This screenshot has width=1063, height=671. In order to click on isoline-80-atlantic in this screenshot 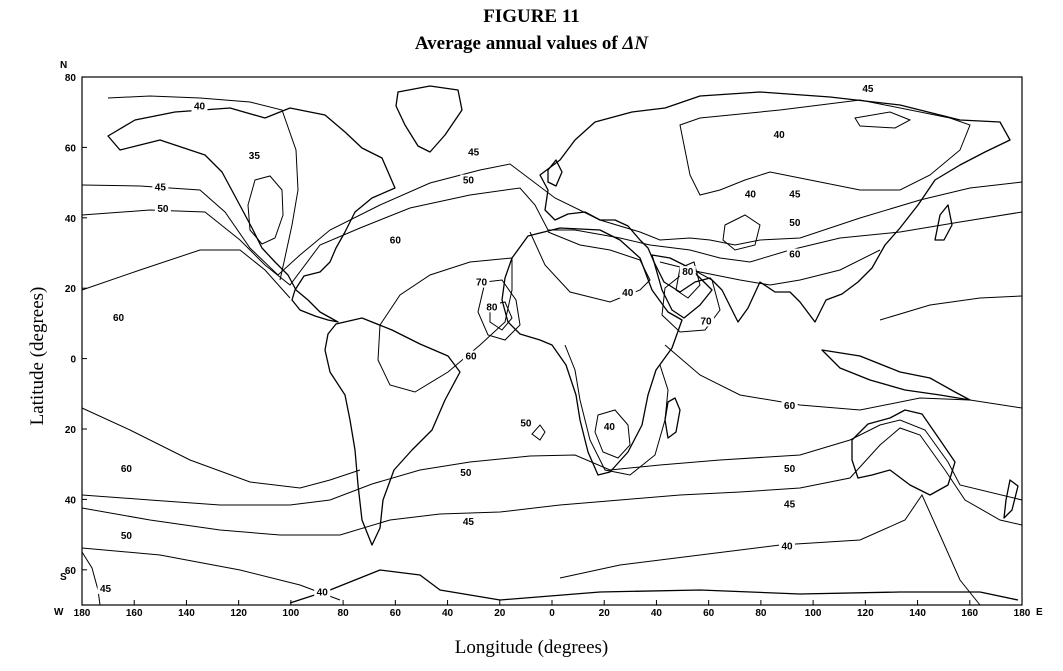, I will do `click(501, 316)`.